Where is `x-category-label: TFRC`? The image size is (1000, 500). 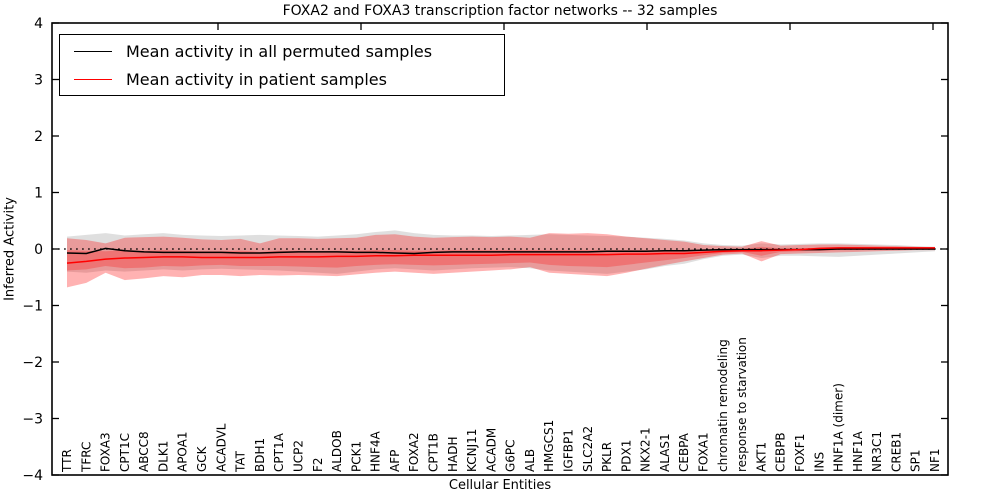
x-category-label: TFRC is located at coordinates (86, 457).